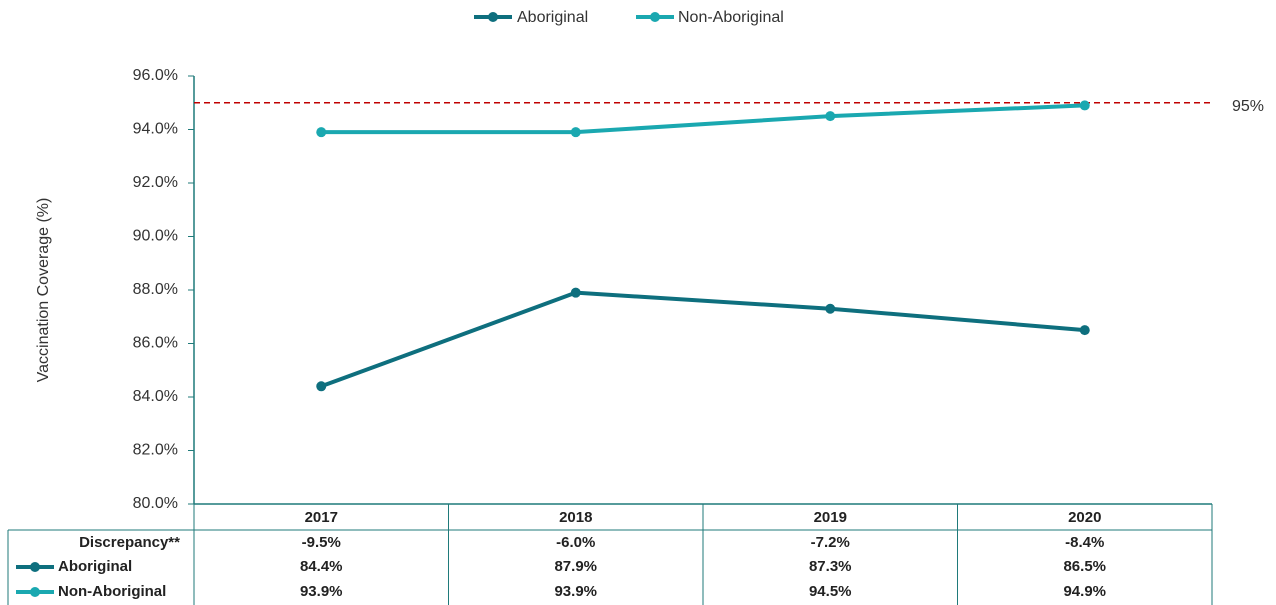 The width and height of the screenshot is (1276, 605). I want to click on y-tick-label: 84.0%, so click(155, 396).